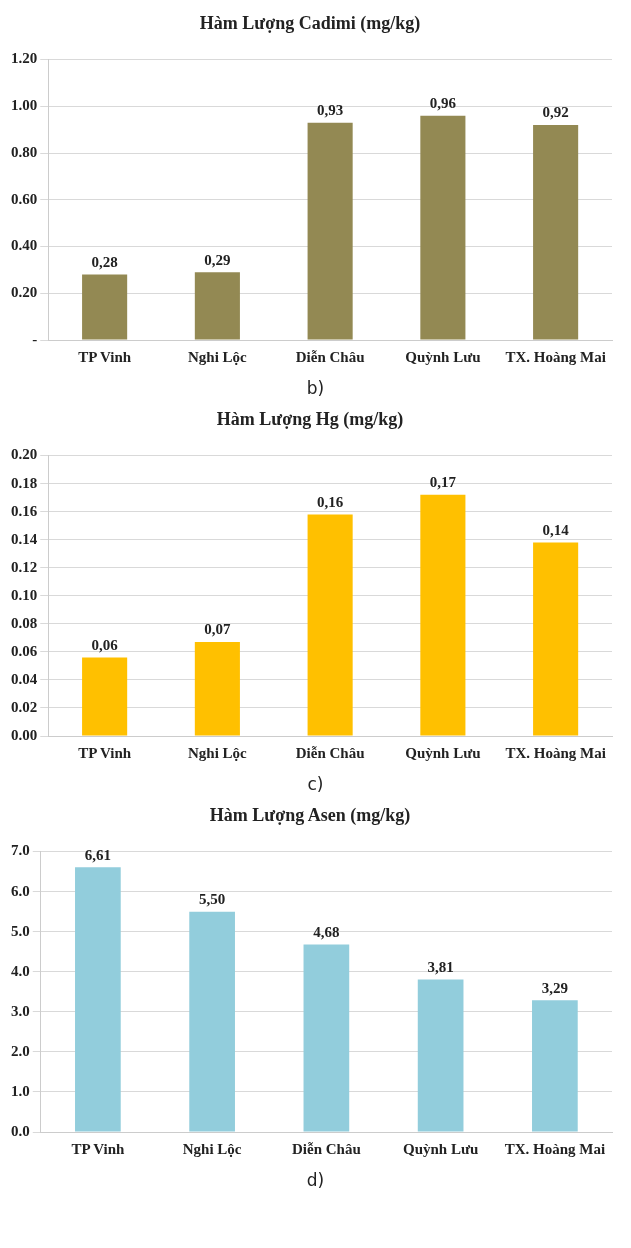 The image size is (631, 1248). What do you see at coordinates (24, 566) in the screenshot?
I see `y-tick-label: 0.12` at bounding box center [24, 566].